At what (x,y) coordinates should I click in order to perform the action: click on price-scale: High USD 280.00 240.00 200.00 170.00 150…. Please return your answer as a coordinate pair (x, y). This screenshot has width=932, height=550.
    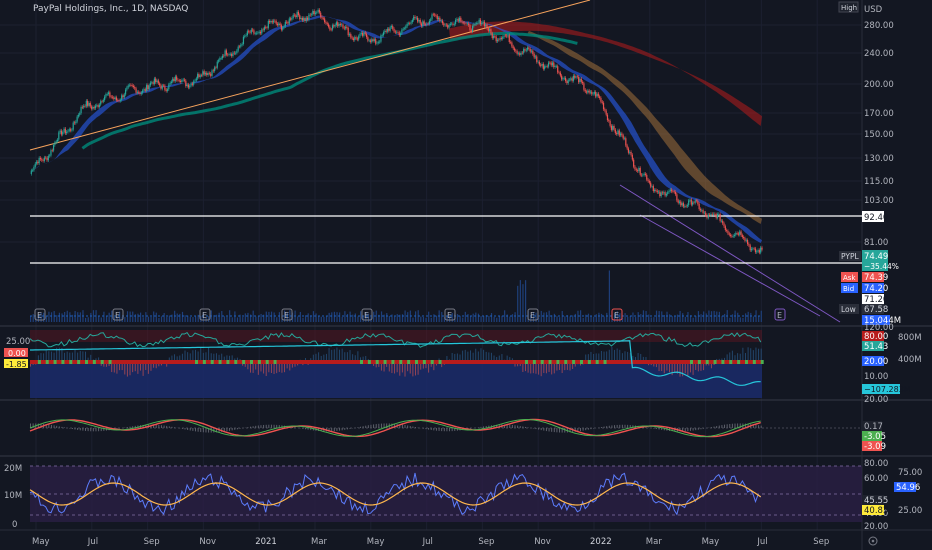
    Looking at the image, I should click on (869, 163).